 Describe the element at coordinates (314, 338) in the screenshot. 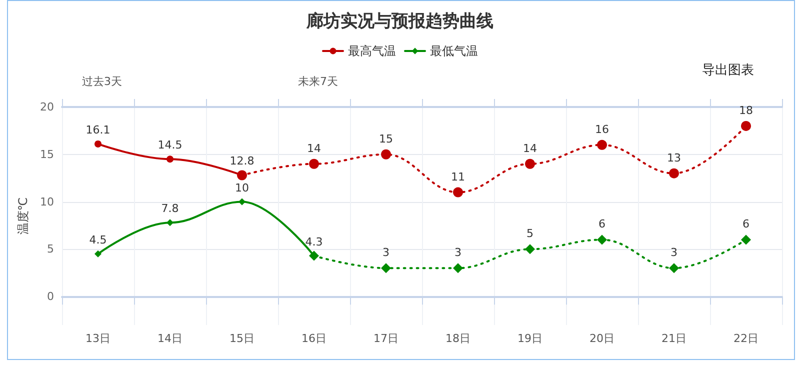

I see `x-tick-label: 16日` at that location.